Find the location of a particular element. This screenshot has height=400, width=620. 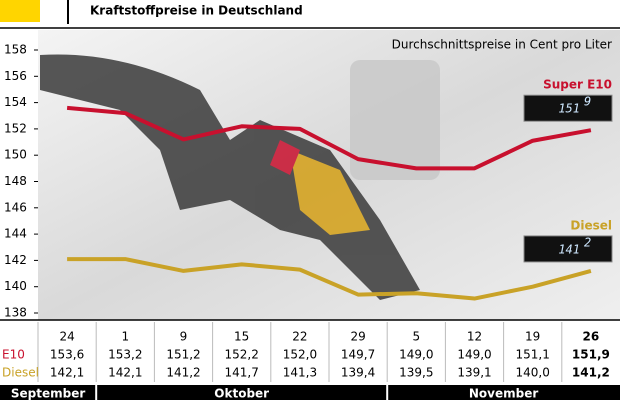

display-main: 141 is located at coordinates (569, 249).